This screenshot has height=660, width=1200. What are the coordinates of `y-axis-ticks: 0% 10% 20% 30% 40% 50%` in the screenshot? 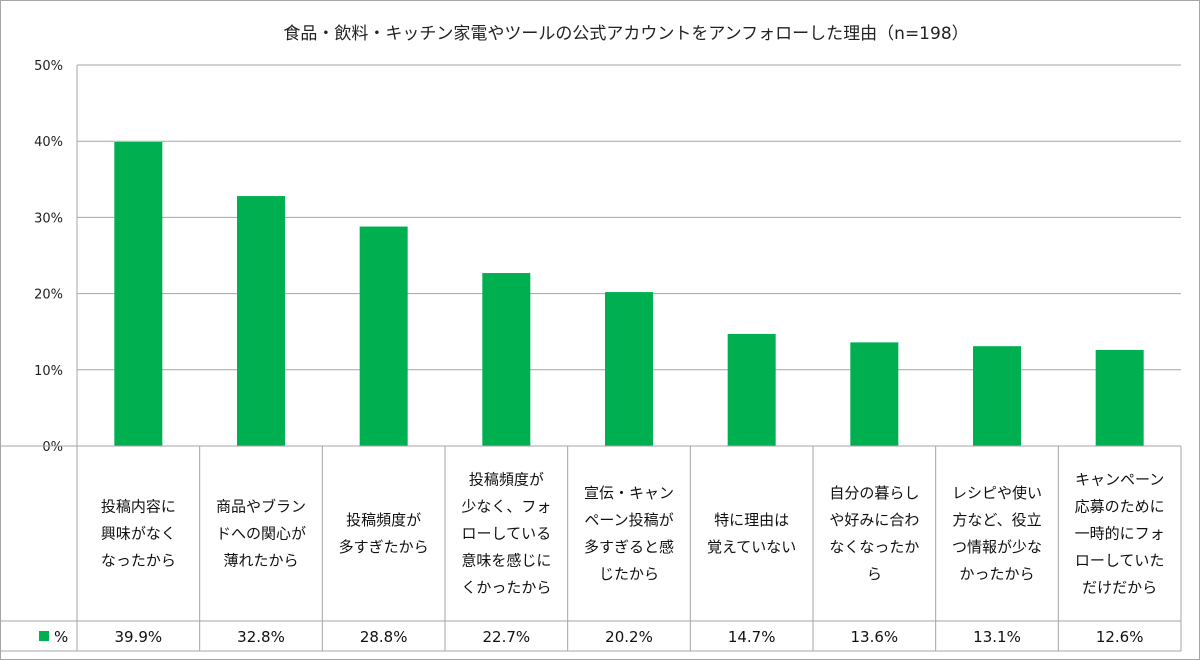 It's located at (48, 257).